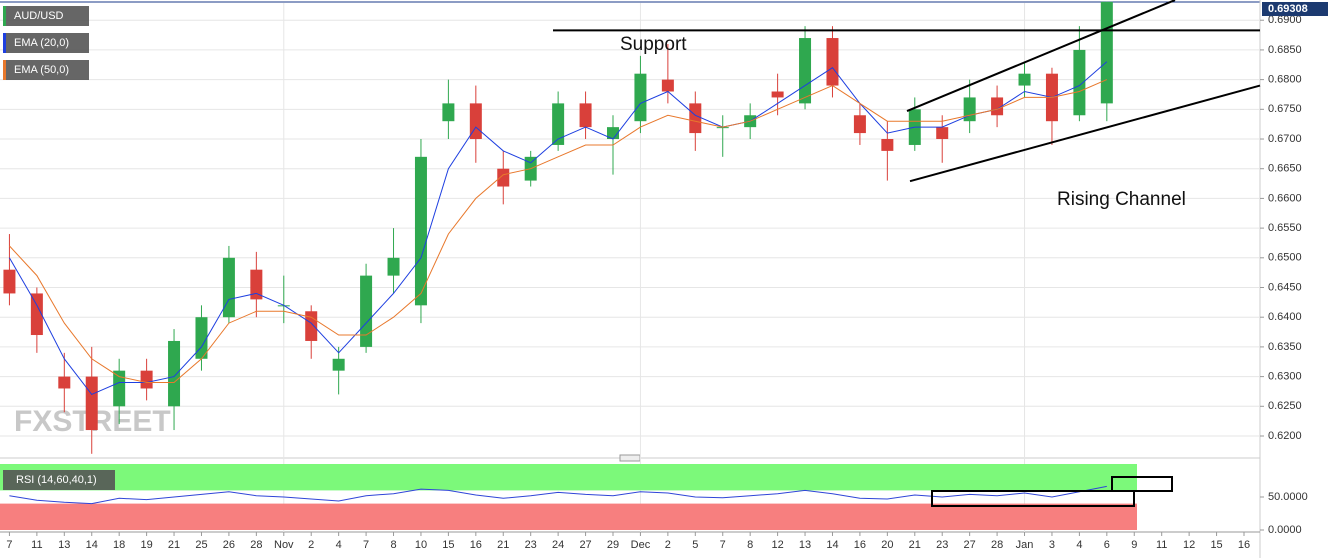 Image resolution: width=1331 pixels, height=558 pixels. Describe the element at coordinates (887, 545) in the screenshot. I see `x-tick-label: 20` at that location.